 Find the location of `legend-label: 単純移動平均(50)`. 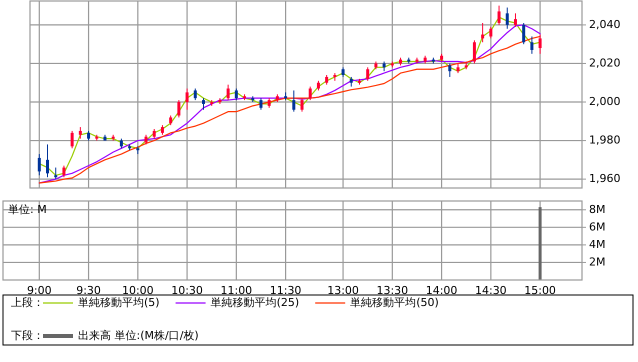

legend-label: 単純移動平均(50) is located at coordinates (394, 303).